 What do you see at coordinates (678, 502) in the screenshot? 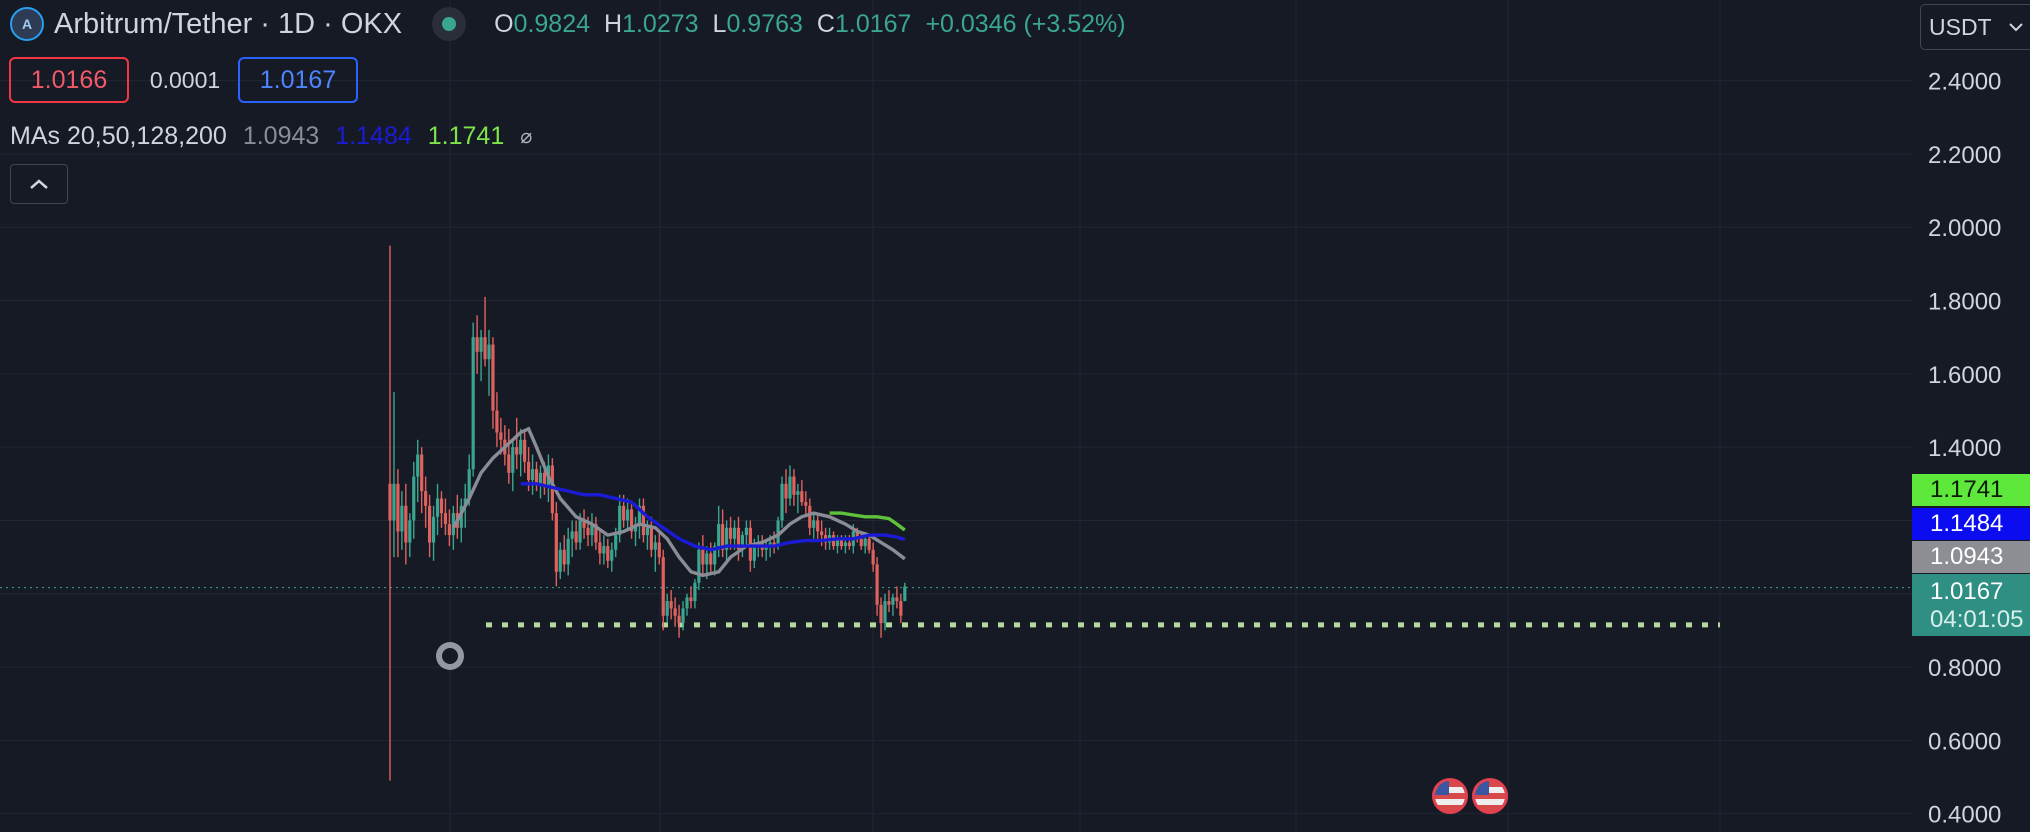
I see `ma-line` at bounding box center [678, 502].